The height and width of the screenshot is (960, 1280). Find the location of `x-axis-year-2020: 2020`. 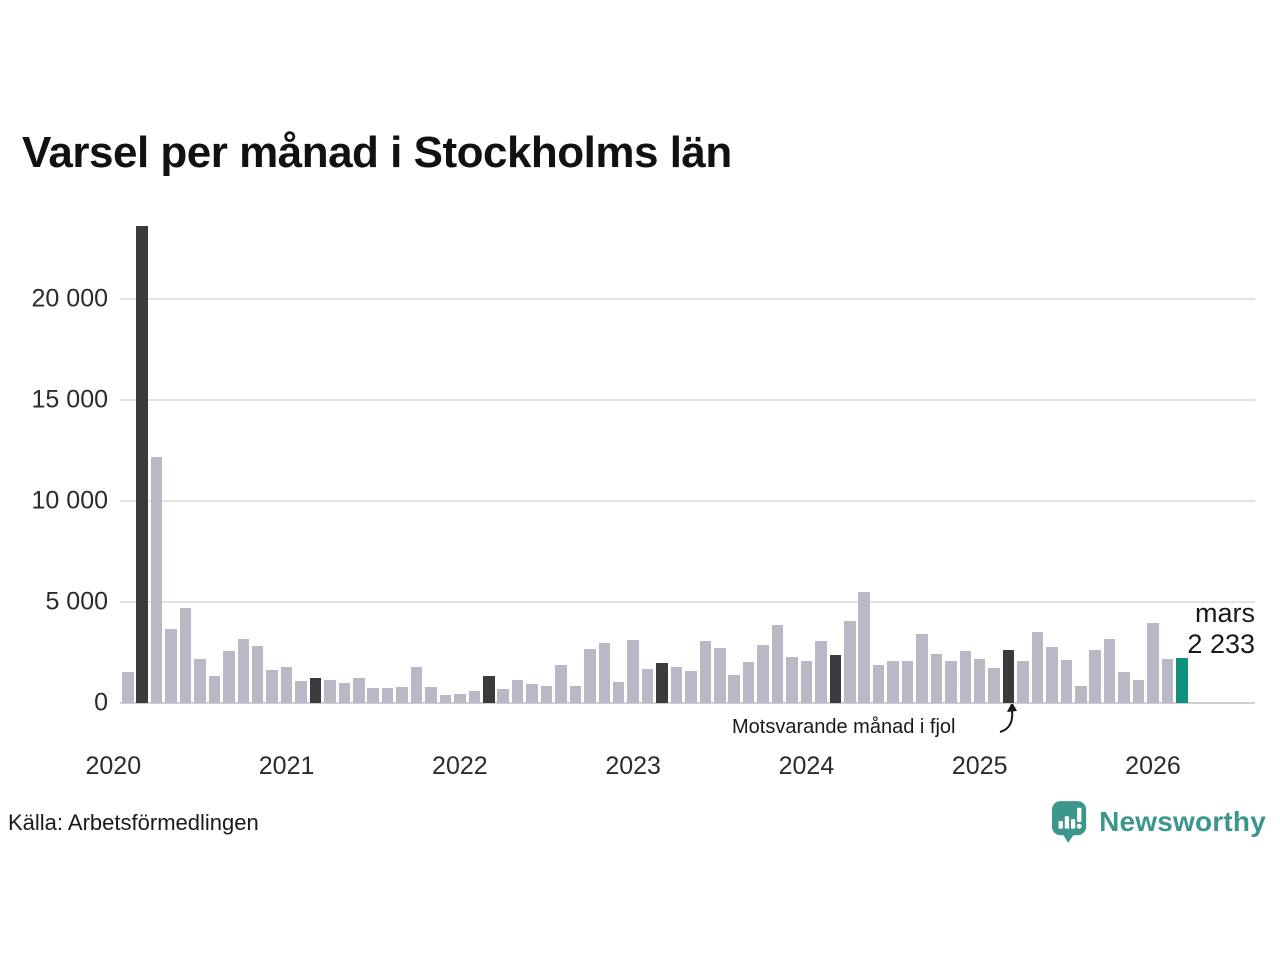

x-axis-year-2020: 2020 is located at coordinates (113, 766).